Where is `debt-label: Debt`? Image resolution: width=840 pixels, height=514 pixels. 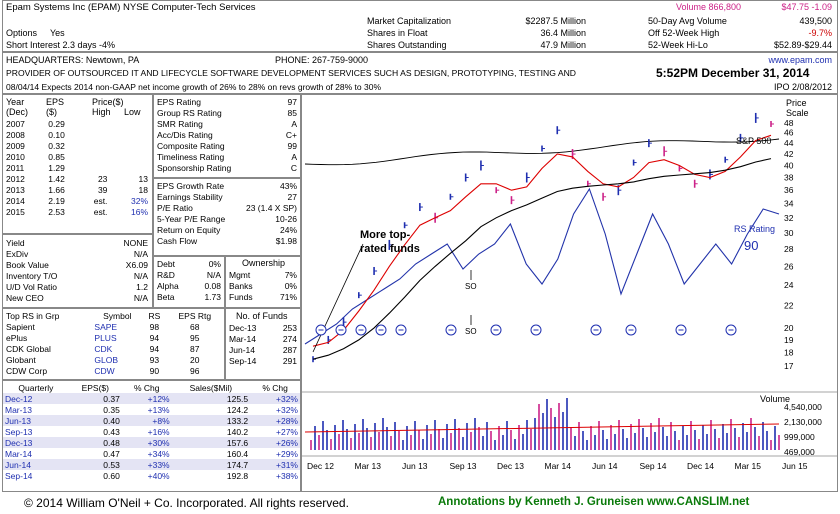
debt-label: Debt is located at coordinates (166, 263).